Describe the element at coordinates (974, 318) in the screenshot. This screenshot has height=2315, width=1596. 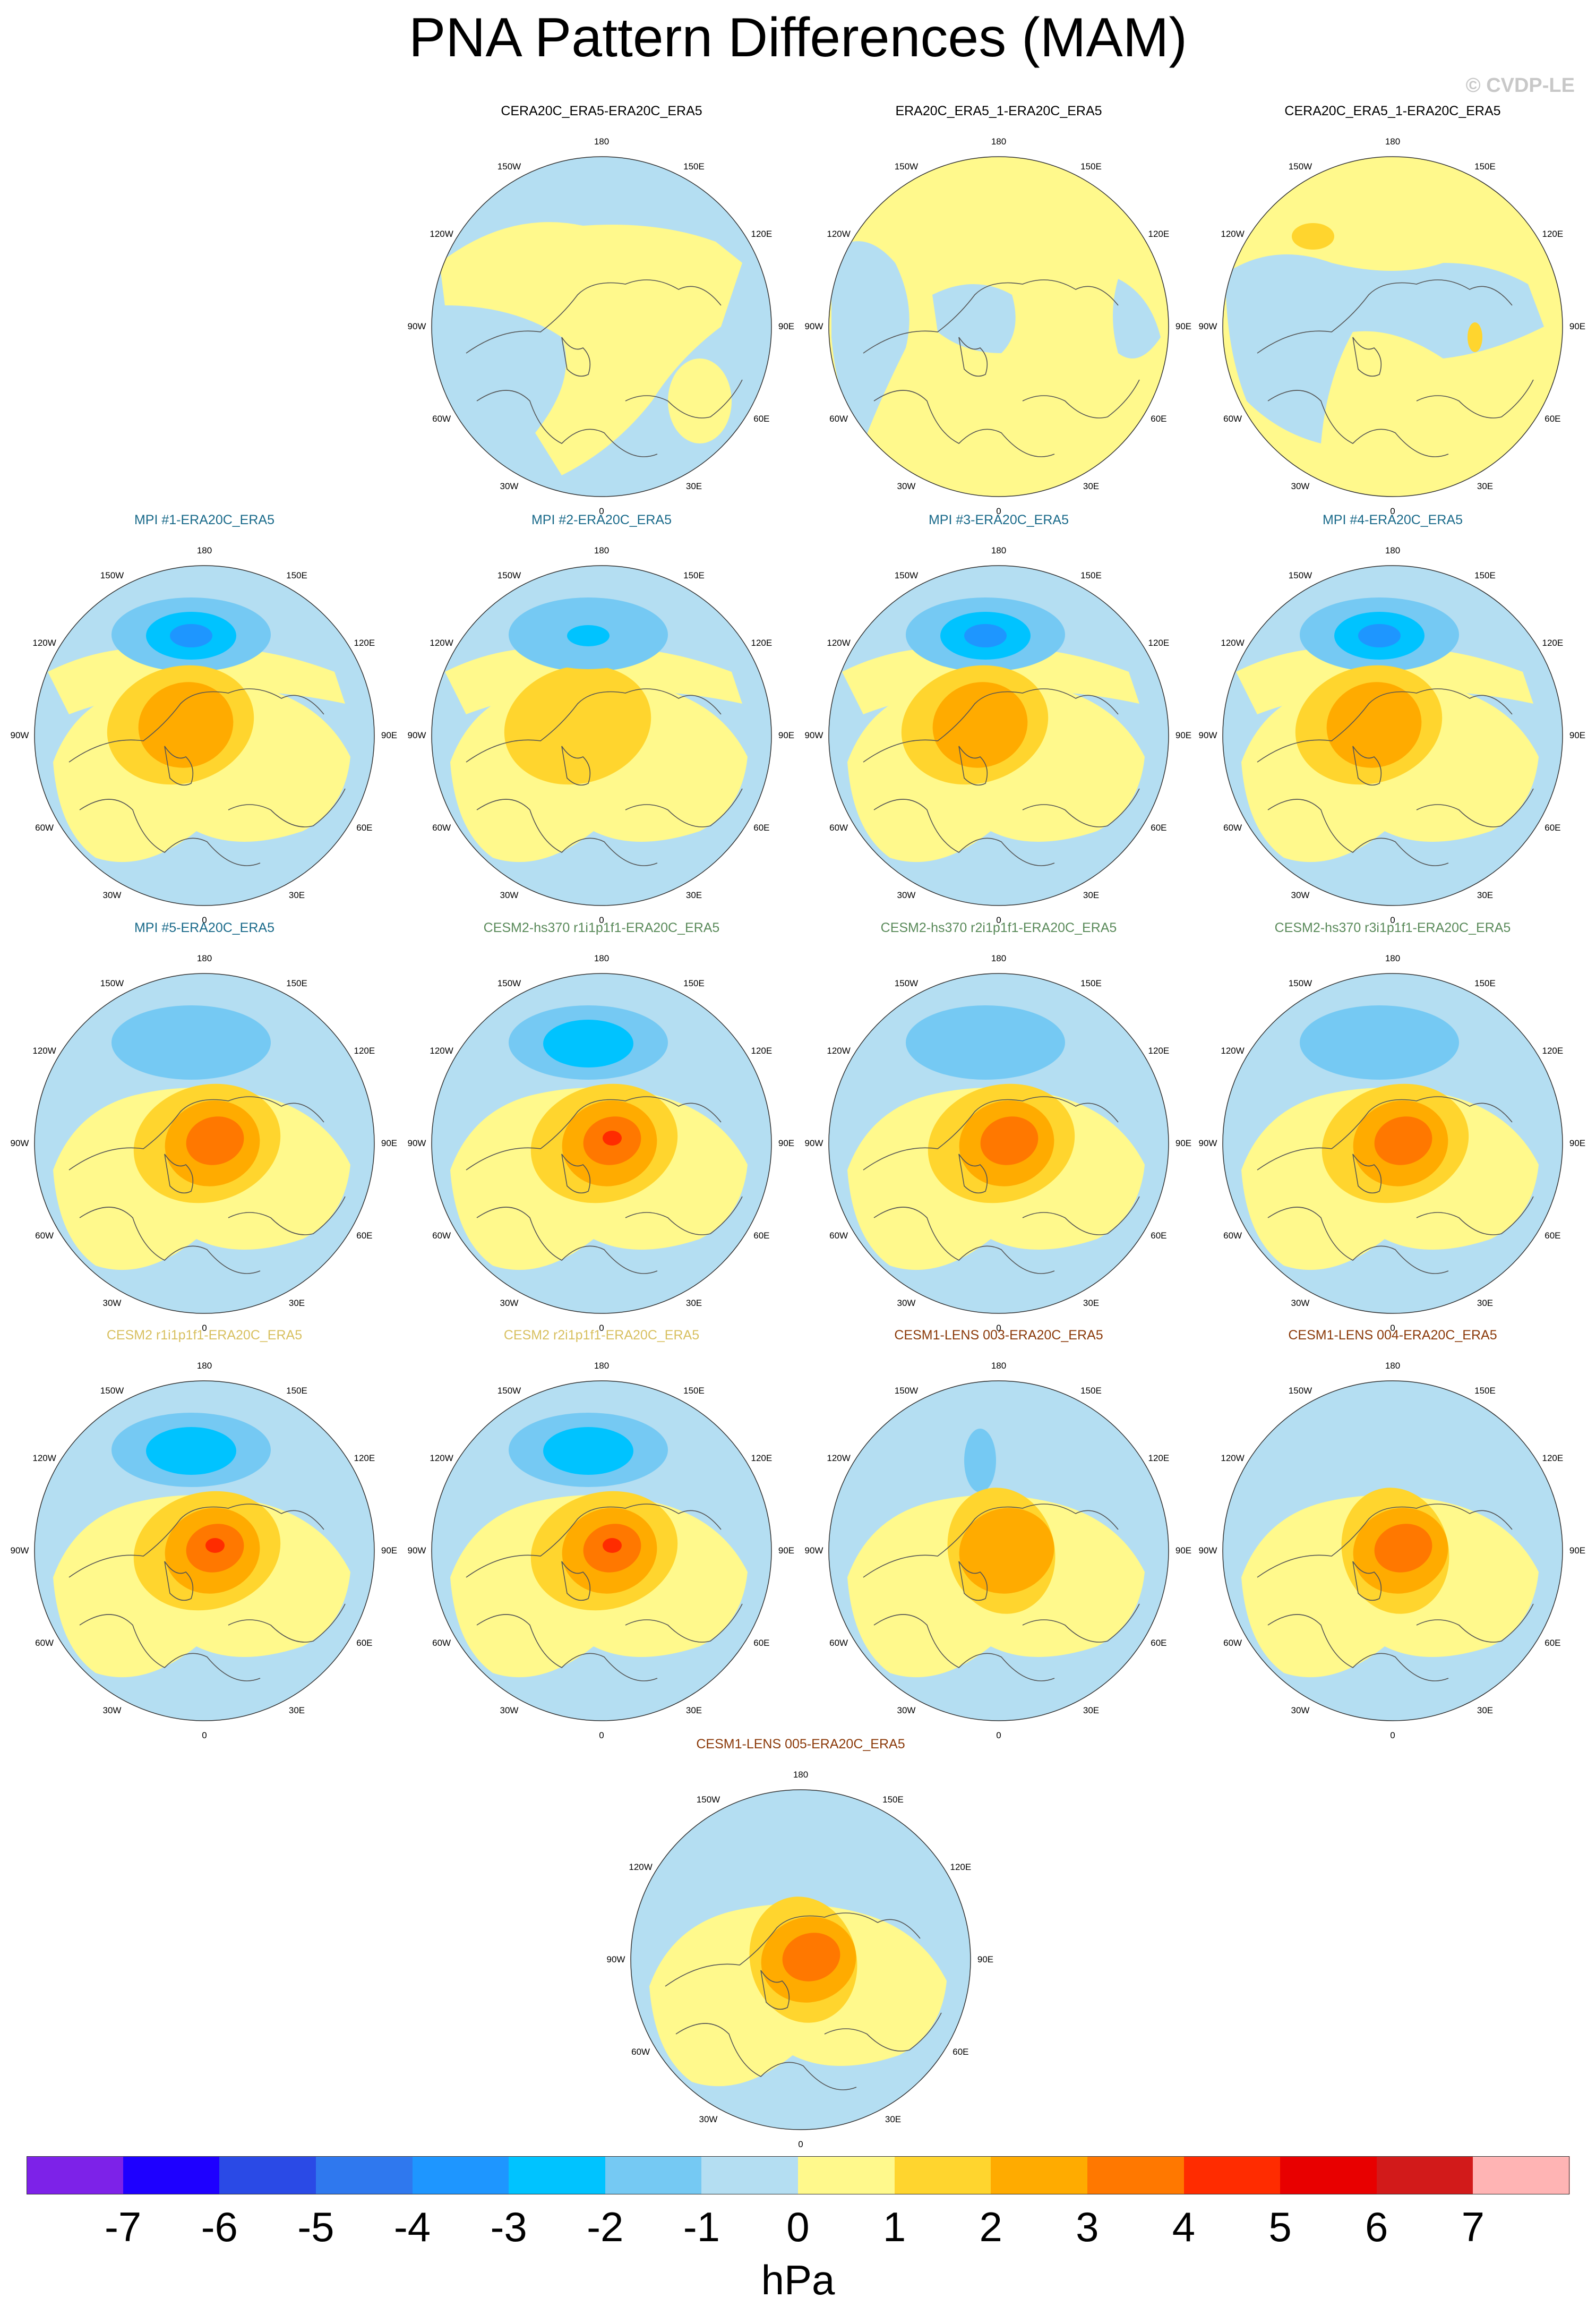
I see `negative-region` at that location.